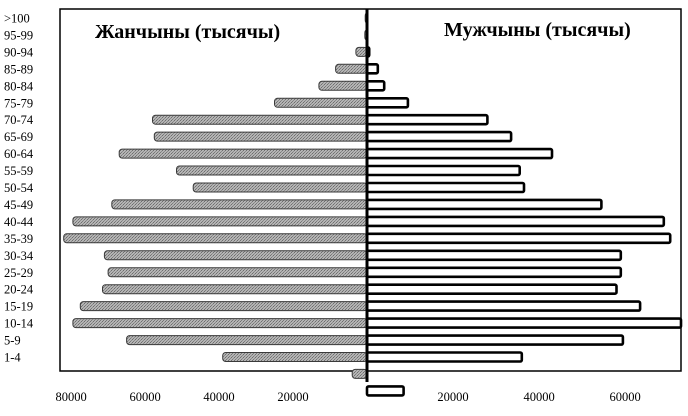  I want to click on x-tick-labels: 80000 60000 40000 20000 20000 40000 60000, so click(347, 397).